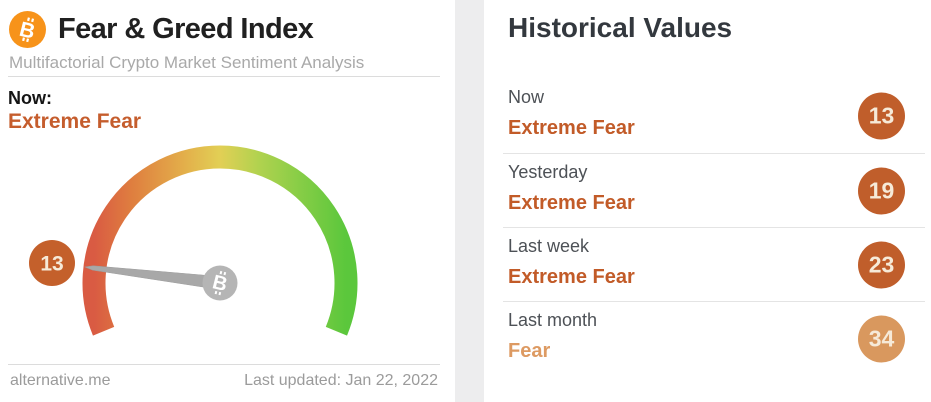  What do you see at coordinates (549, 246) in the screenshot?
I see `row-period: Last week` at bounding box center [549, 246].